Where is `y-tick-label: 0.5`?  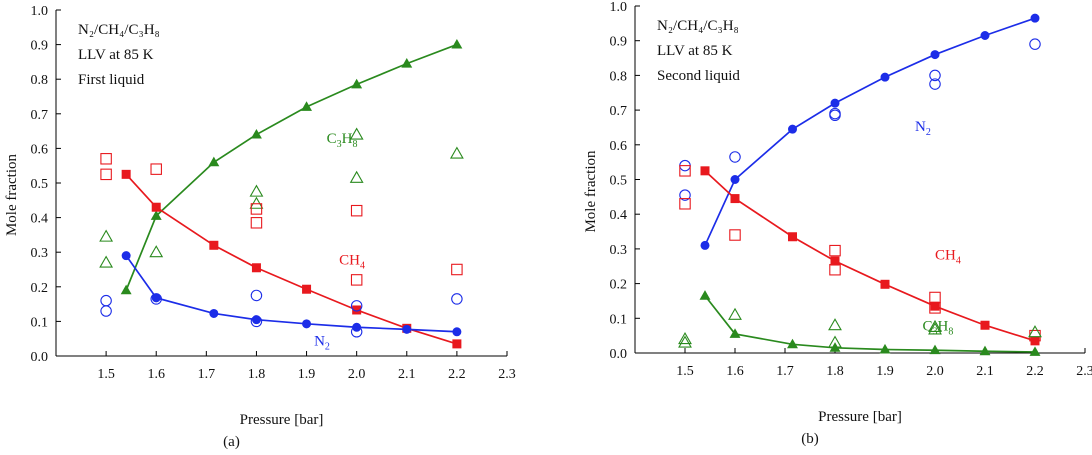 y-tick-label: 0.5 is located at coordinates (619, 181).